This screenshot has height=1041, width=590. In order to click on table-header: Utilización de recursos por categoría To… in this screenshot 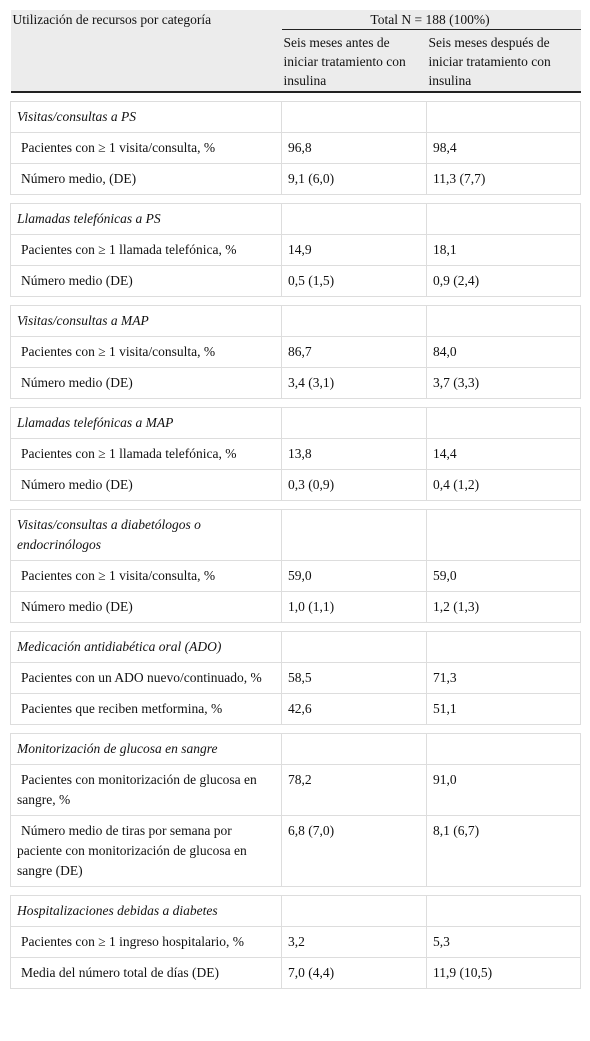, I will do `click(295, 51)`.